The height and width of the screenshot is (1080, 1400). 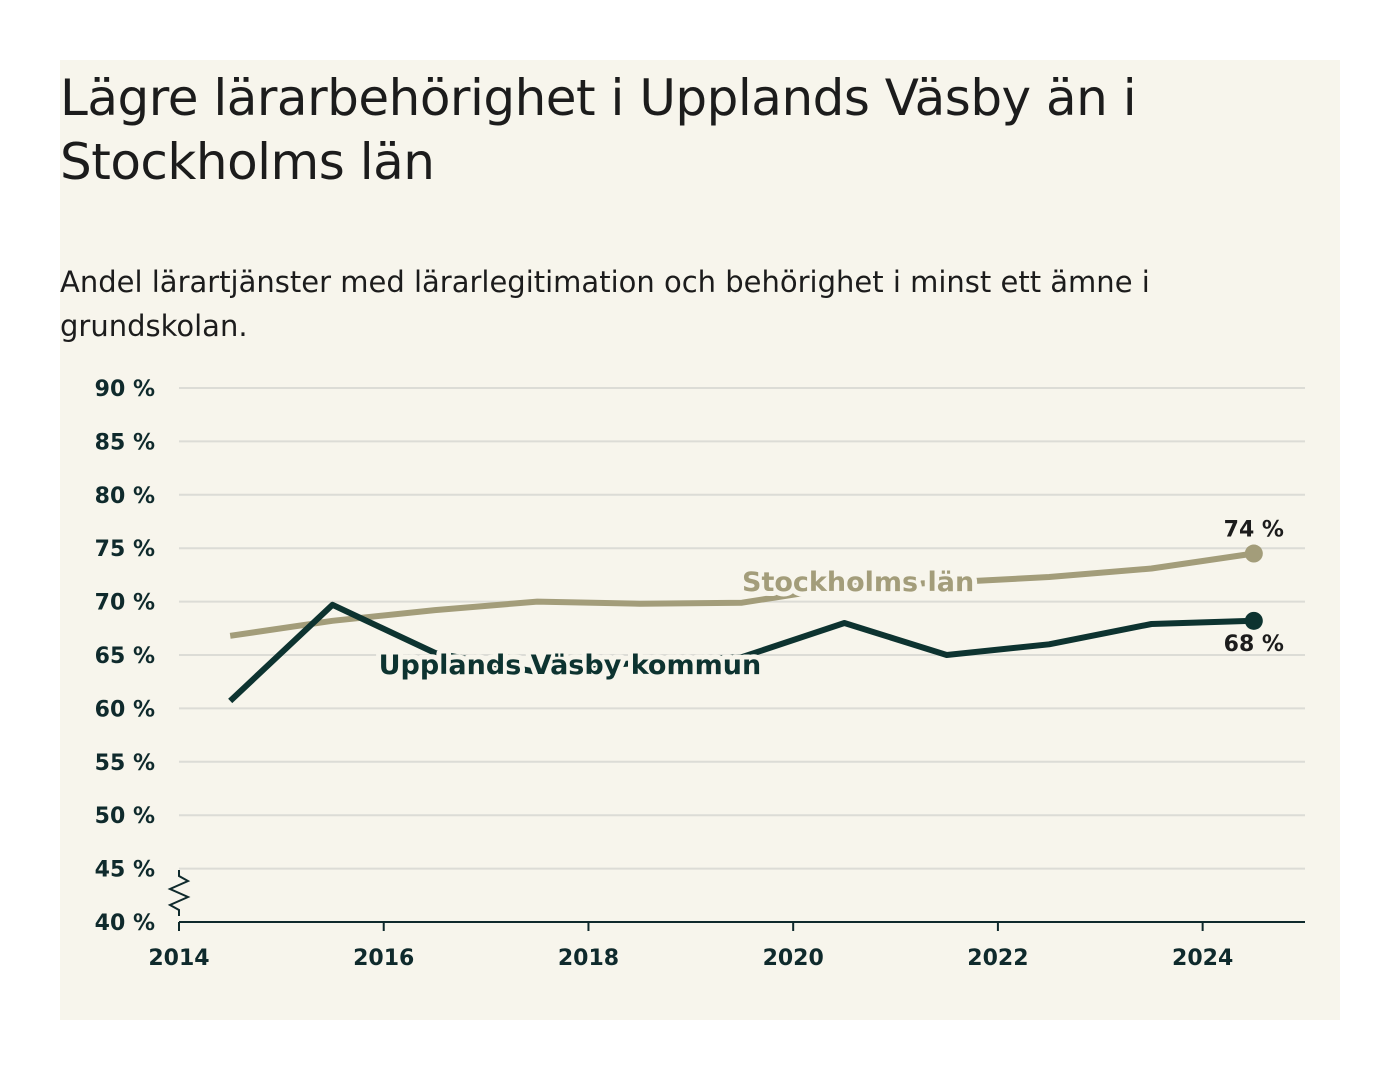 I want to click on axis-break-icon, so click(x=179, y=893).